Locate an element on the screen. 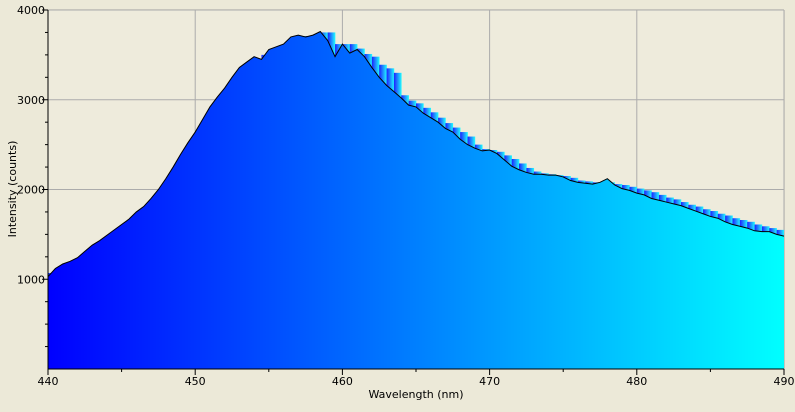 This screenshot has height=412, width=795. x-axis-label: Wavelength (nm) is located at coordinates (415, 394).